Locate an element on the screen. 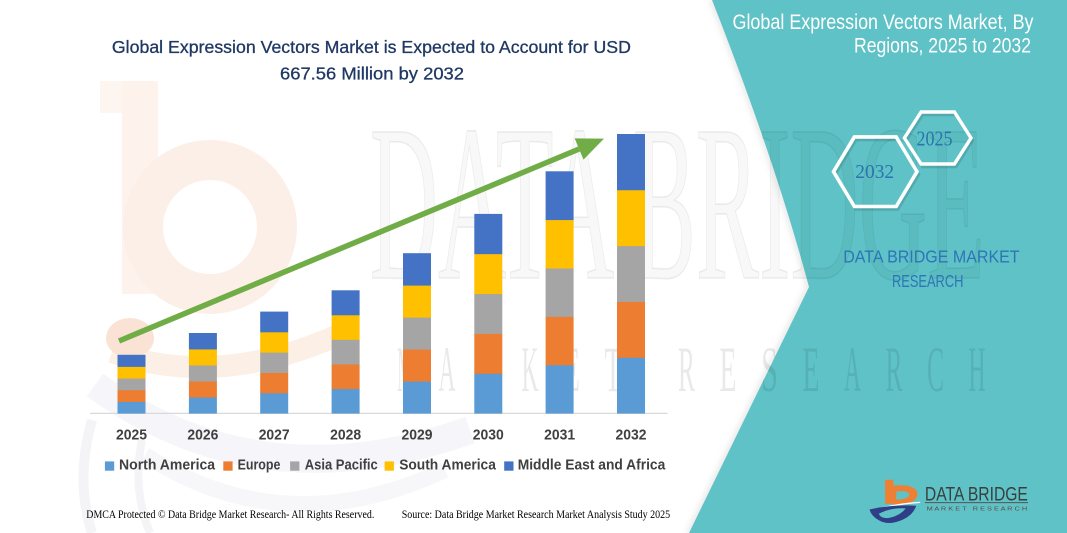 The image size is (1067, 533). svg-text: K is located at coordinates (530, 370).